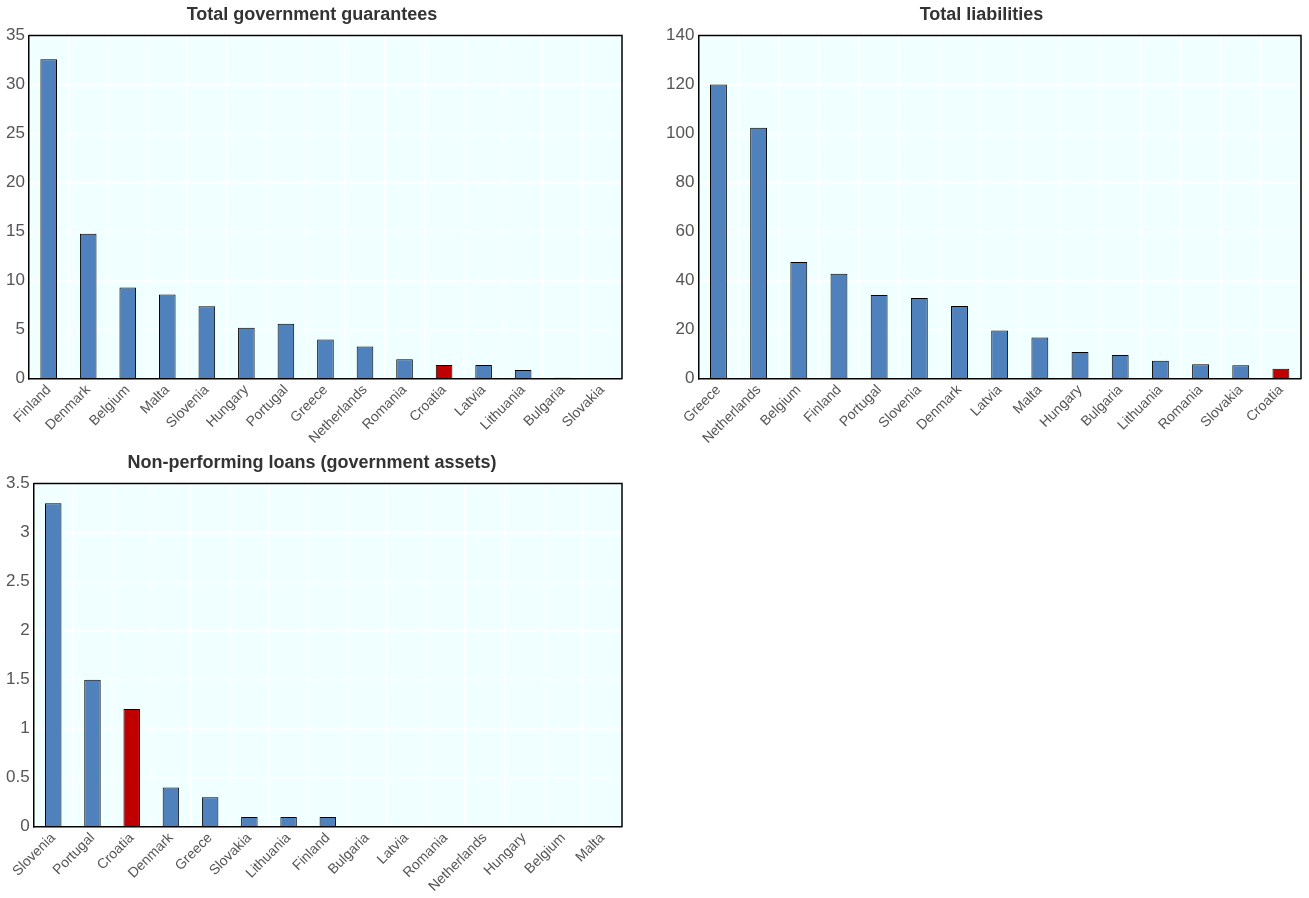  I want to click on chart-title: Total government guarantees, so click(312, 13).